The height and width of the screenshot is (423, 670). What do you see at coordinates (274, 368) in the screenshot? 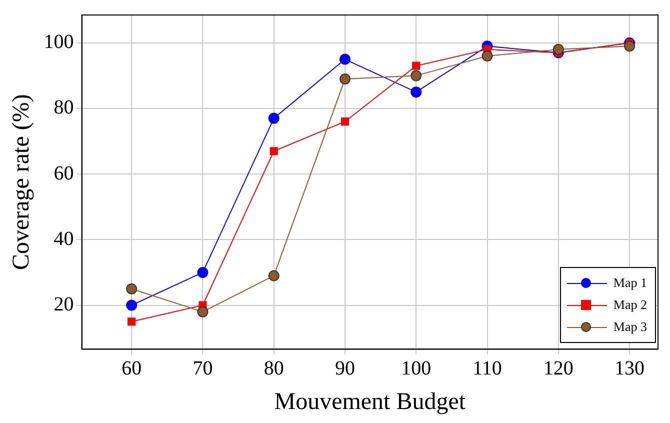
I see `x-tick-label: 80` at bounding box center [274, 368].